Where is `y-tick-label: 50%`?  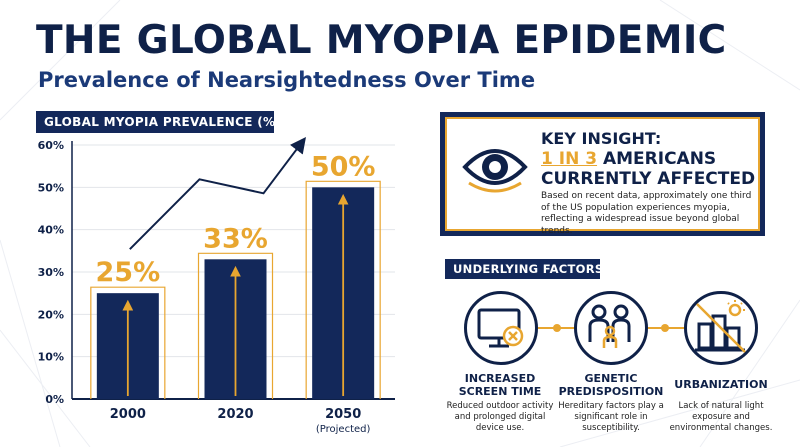 y-tick-label: 50% is located at coordinates (51, 187).